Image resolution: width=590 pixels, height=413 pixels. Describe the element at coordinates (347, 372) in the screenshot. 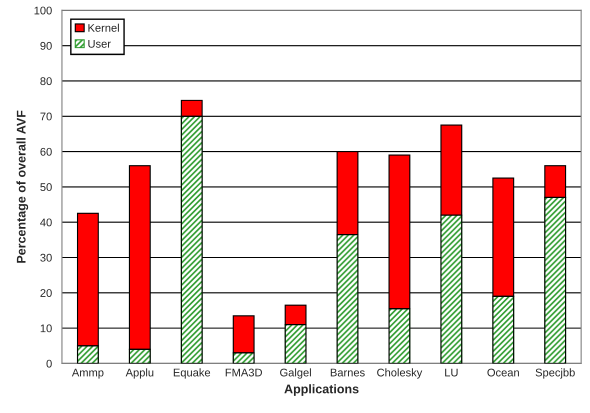

I see `x-tick-label: Barnes` at that location.